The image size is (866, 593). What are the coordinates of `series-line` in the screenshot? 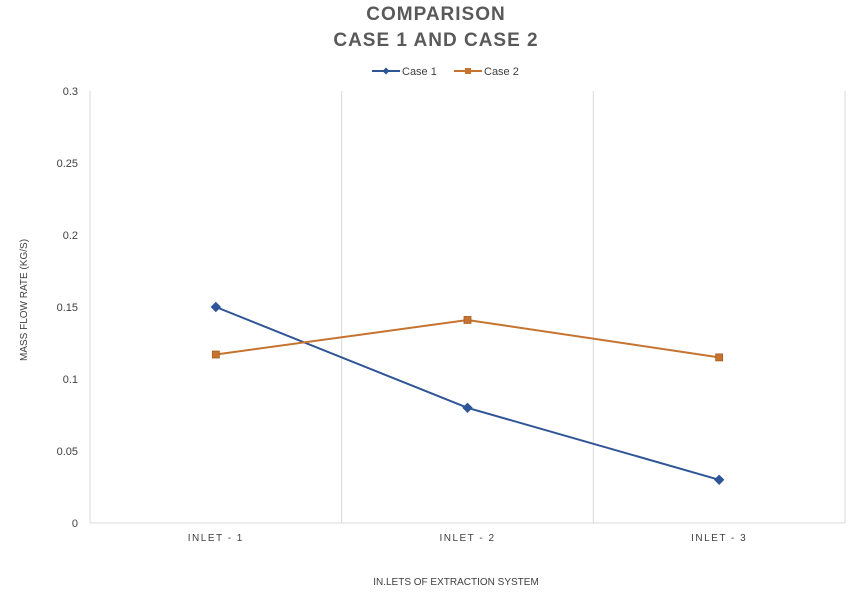 It's located at (467, 338).